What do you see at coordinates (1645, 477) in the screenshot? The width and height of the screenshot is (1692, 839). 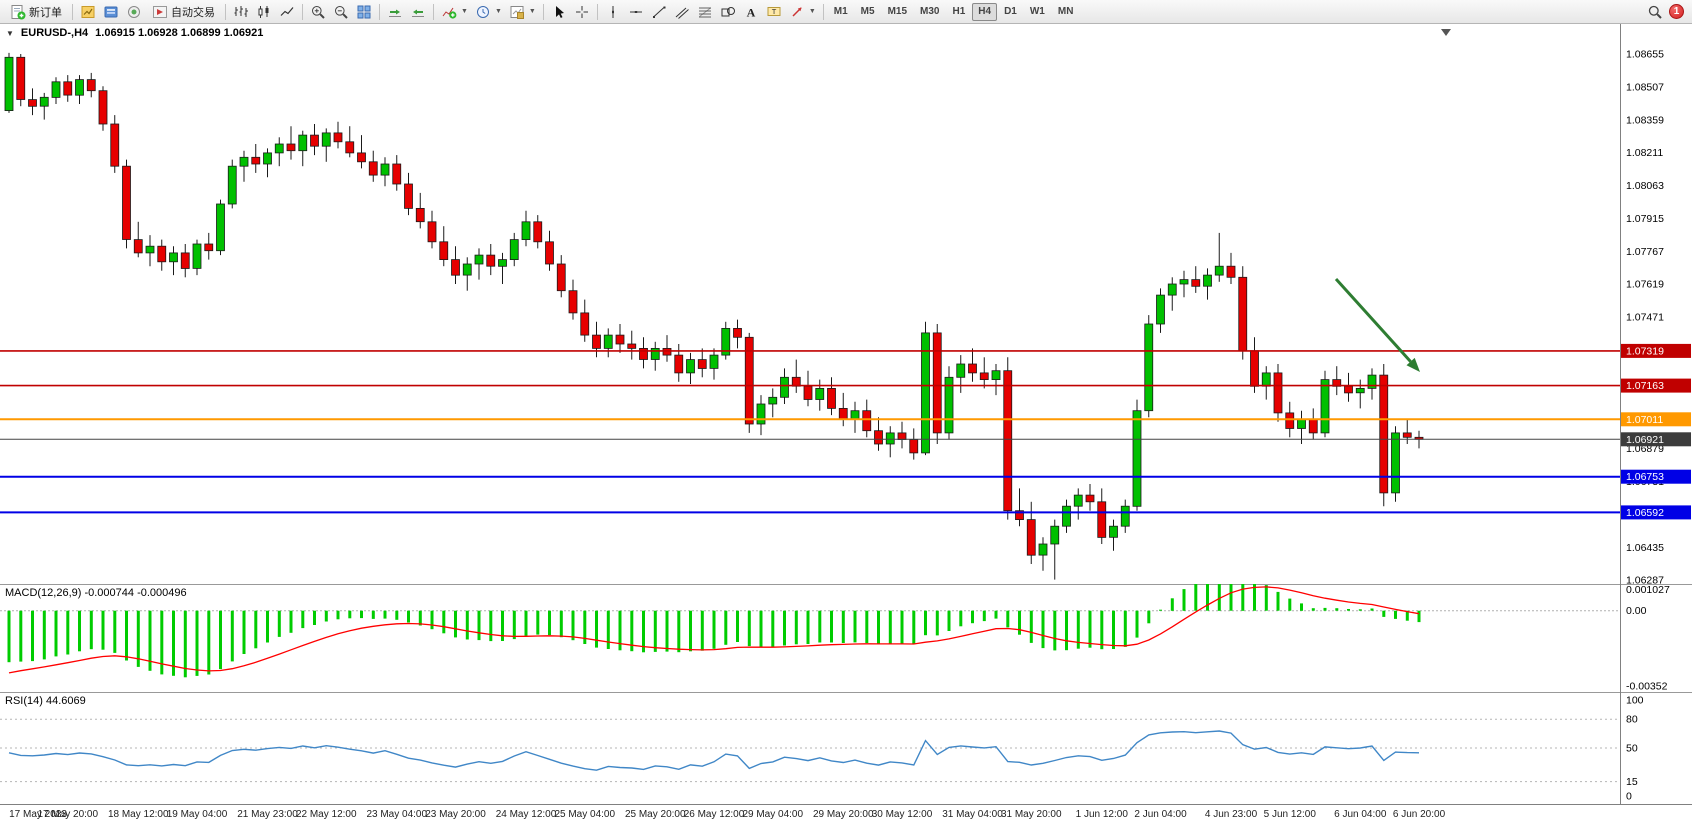 I see `price-badge-label: 1.06753` at bounding box center [1645, 477].